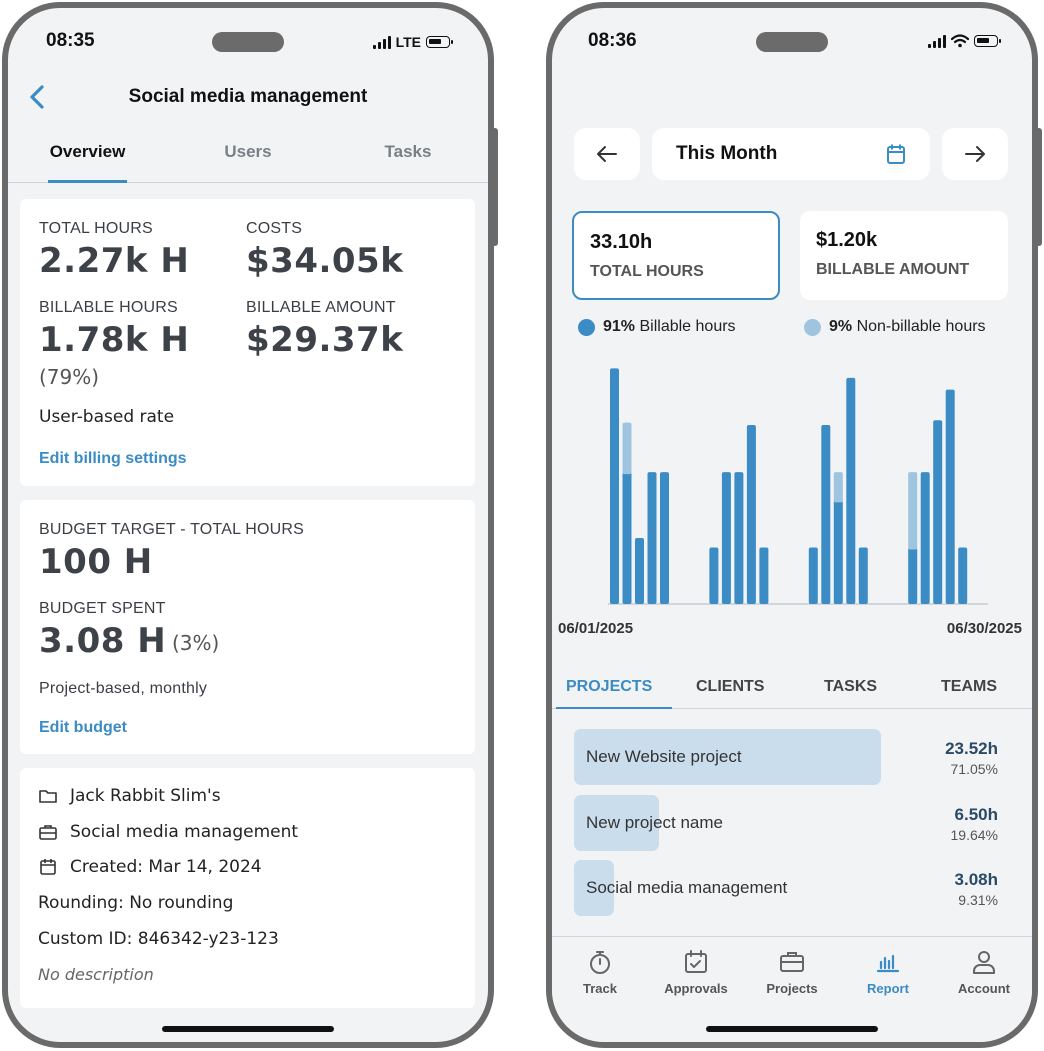 The image size is (1044, 1051). What do you see at coordinates (792, 42) in the screenshot?
I see `dynamic-island` at bounding box center [792, 42].